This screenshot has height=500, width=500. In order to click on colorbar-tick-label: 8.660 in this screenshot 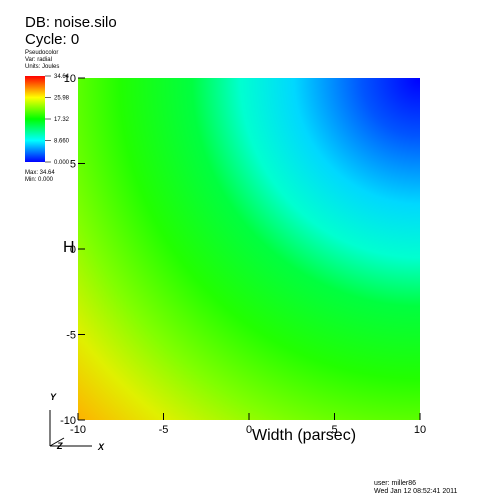, I will do `click(62, 142)`.